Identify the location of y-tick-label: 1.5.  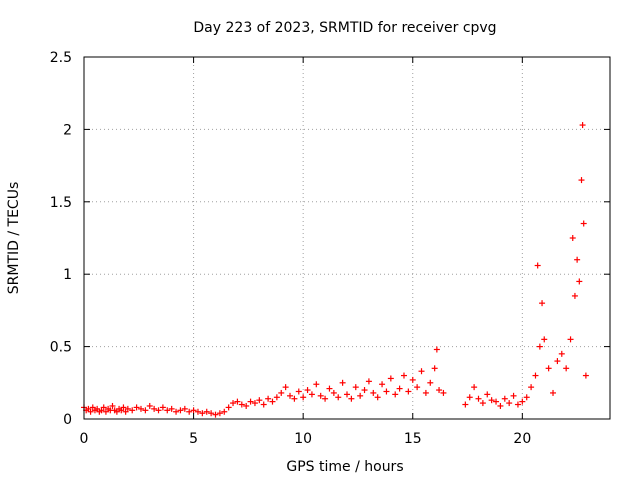
(61, 203).